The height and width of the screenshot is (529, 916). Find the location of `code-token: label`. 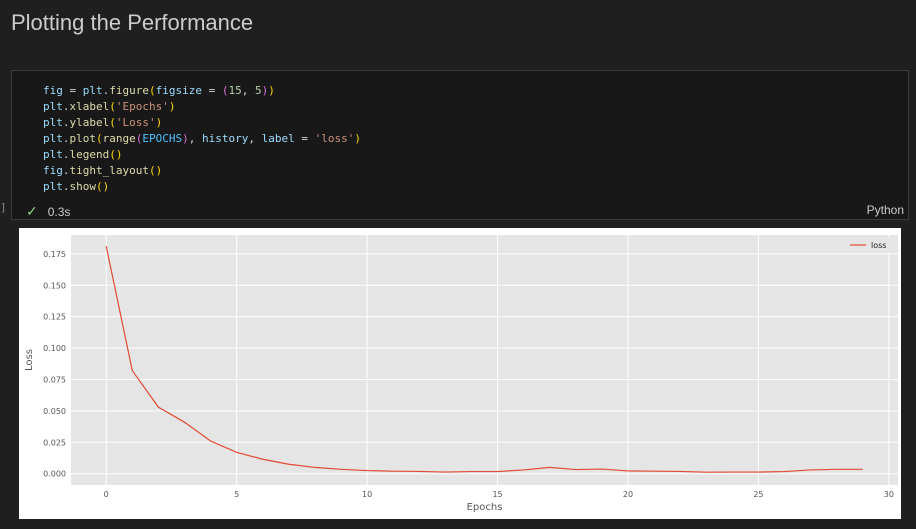

code-token: label is located at coordinates (278, 138).